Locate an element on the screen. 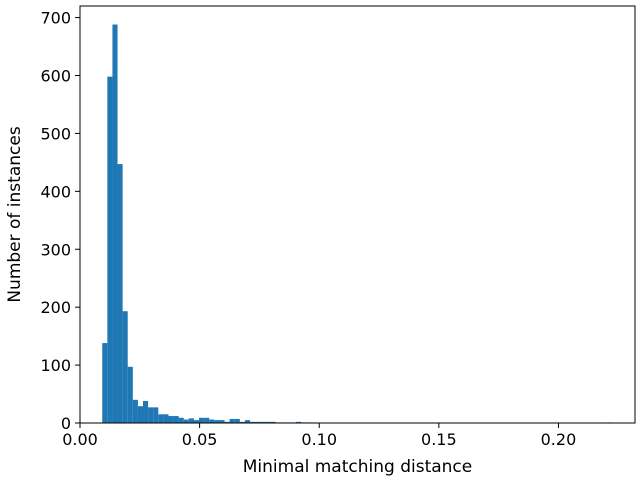  x-tick-label: 0.20 is located at coordinates (559, 439).